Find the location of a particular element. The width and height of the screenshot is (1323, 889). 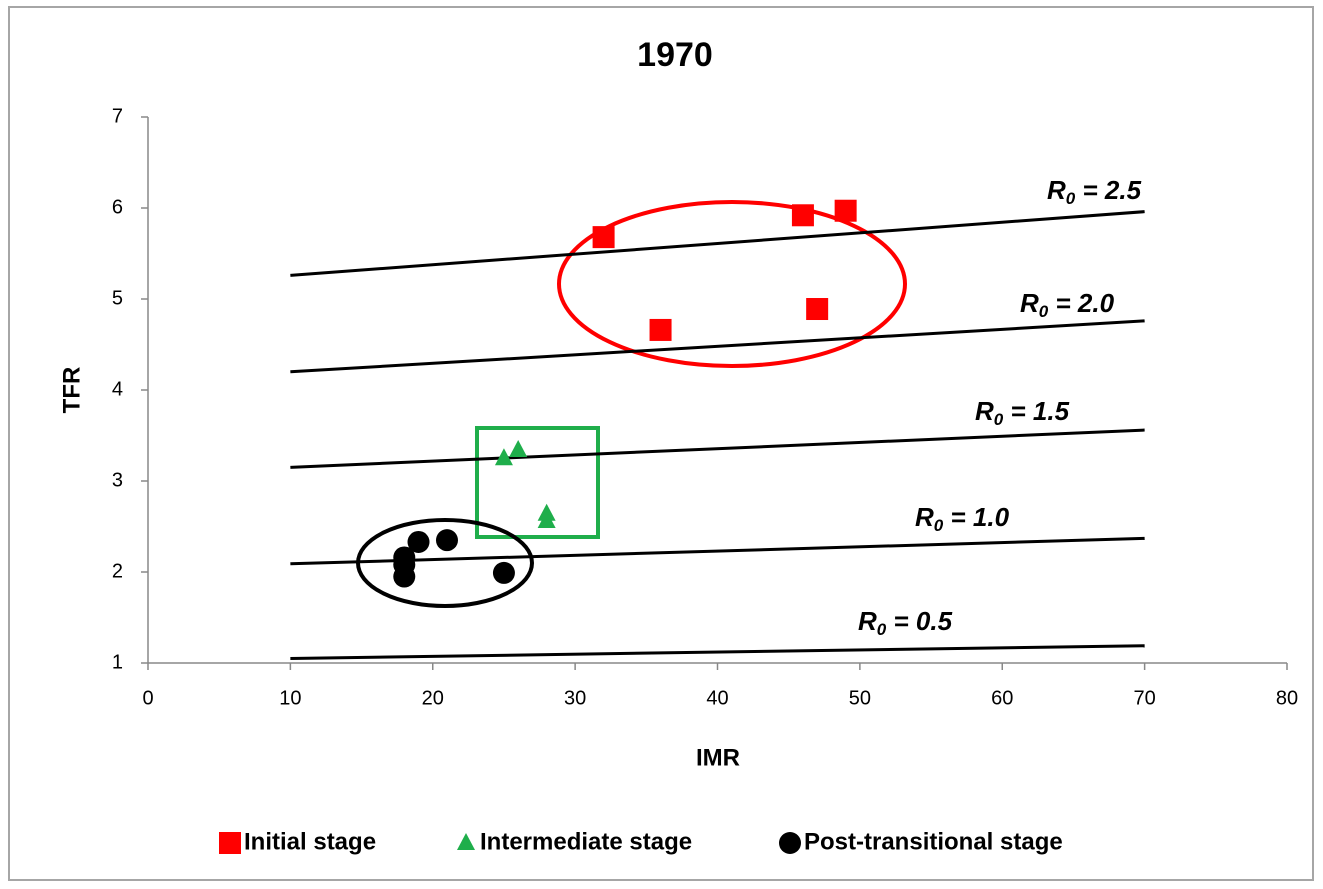

legend-label: Initial stage is located at coordinates (310, 841).